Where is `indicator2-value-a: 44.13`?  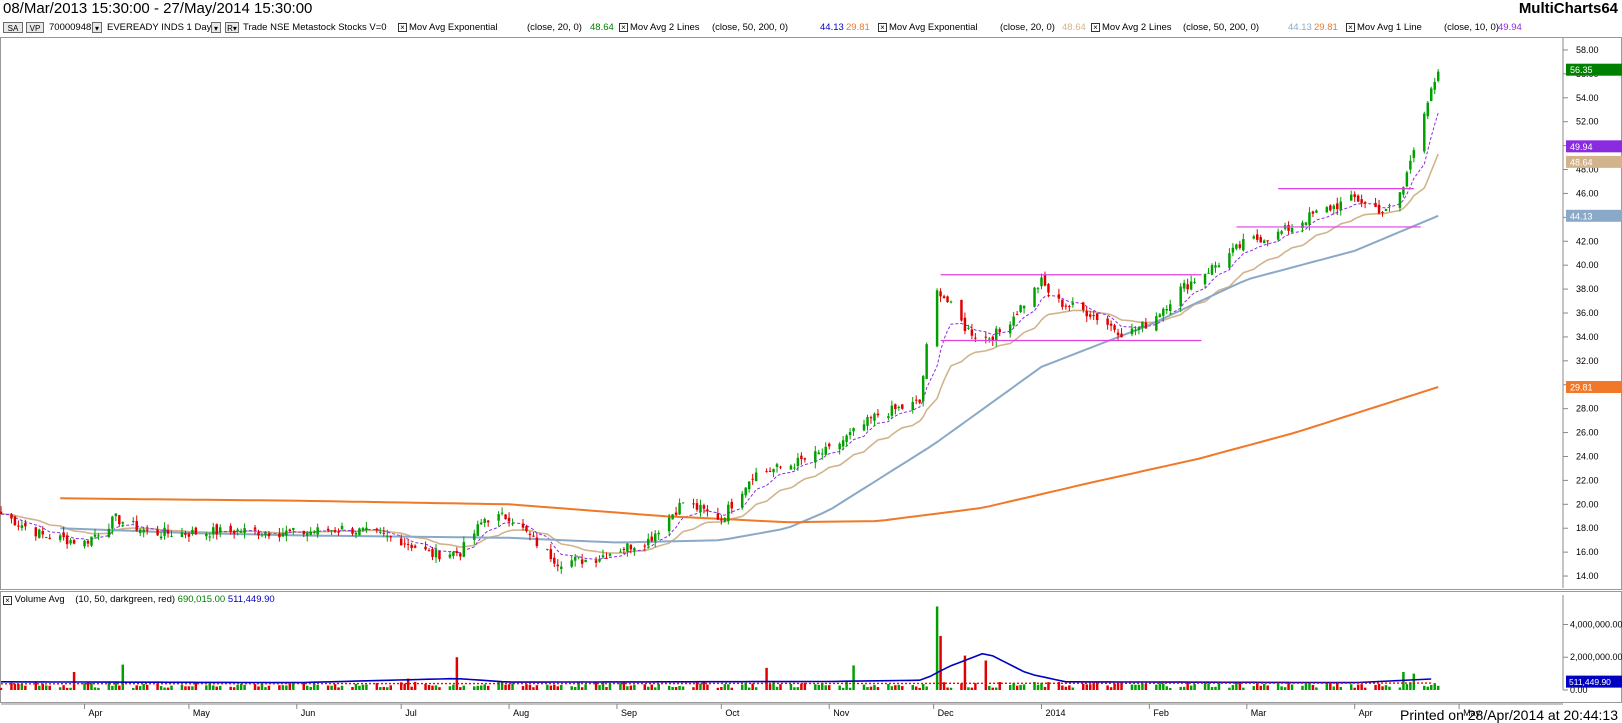
indicator2-value-a: 44.13 is located at coordinates (832, 27).